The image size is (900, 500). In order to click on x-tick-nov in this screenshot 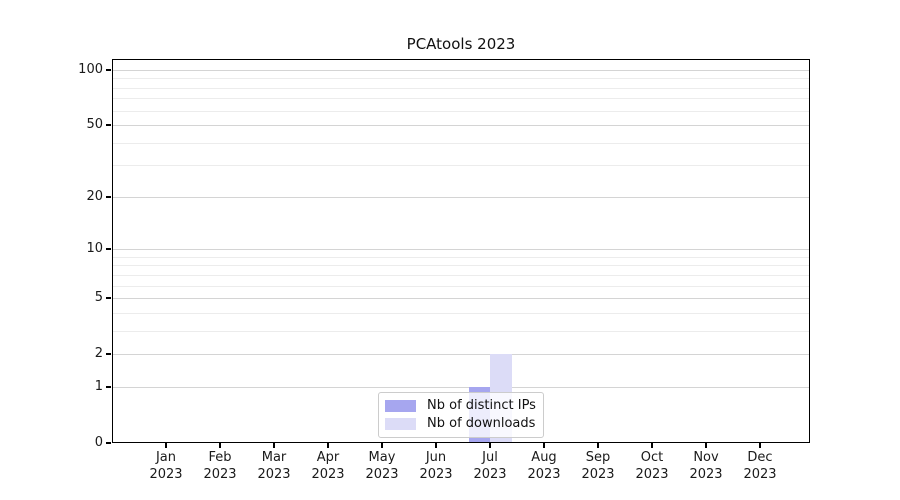, I will do `click(706, 445)`.